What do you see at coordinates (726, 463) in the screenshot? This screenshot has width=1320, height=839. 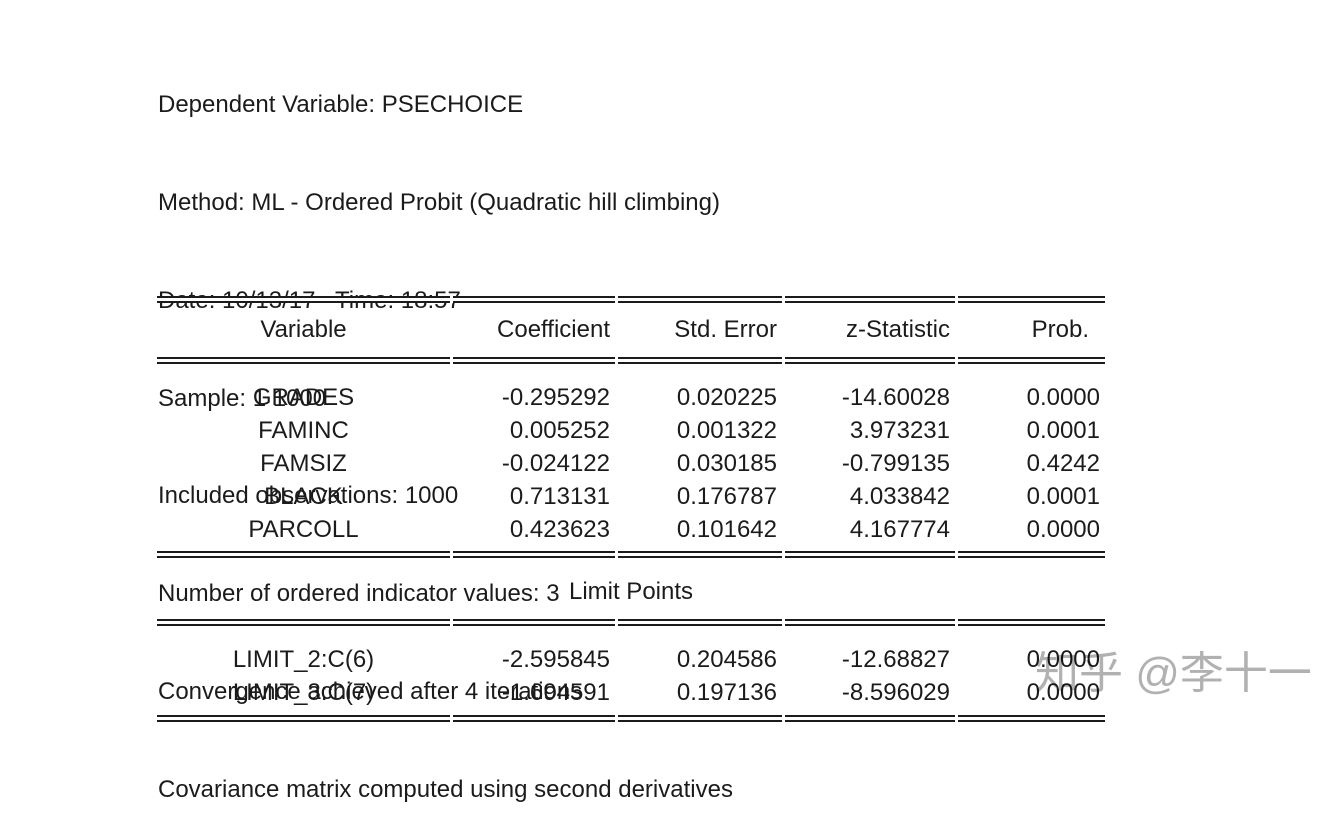 I see `cell-std-error: 0.030185` at bounding box center [726, 463].